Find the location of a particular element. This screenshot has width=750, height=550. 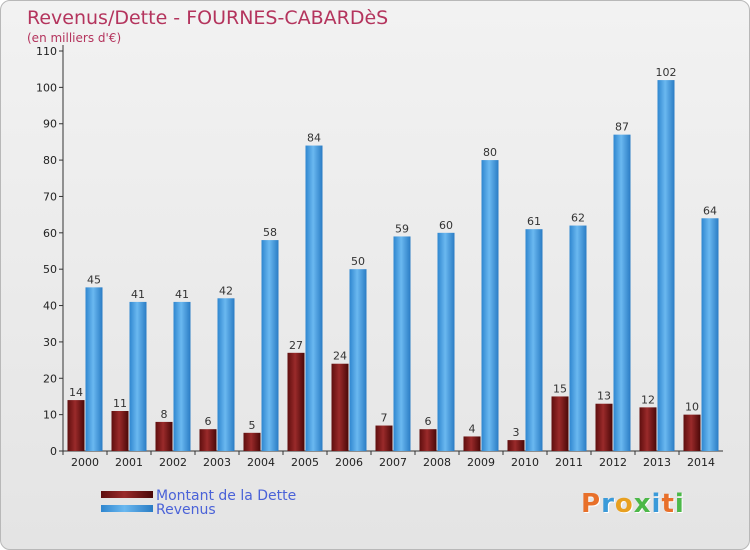

data-label: 14 is located at coordinates (76, 392).